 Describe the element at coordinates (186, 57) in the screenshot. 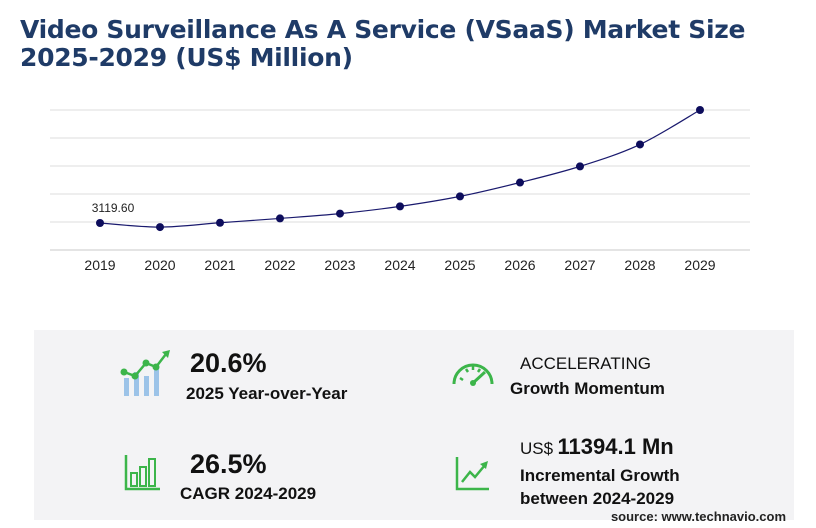

I see `title-line-2: 2025-2029 (US$ Million)` at that location.